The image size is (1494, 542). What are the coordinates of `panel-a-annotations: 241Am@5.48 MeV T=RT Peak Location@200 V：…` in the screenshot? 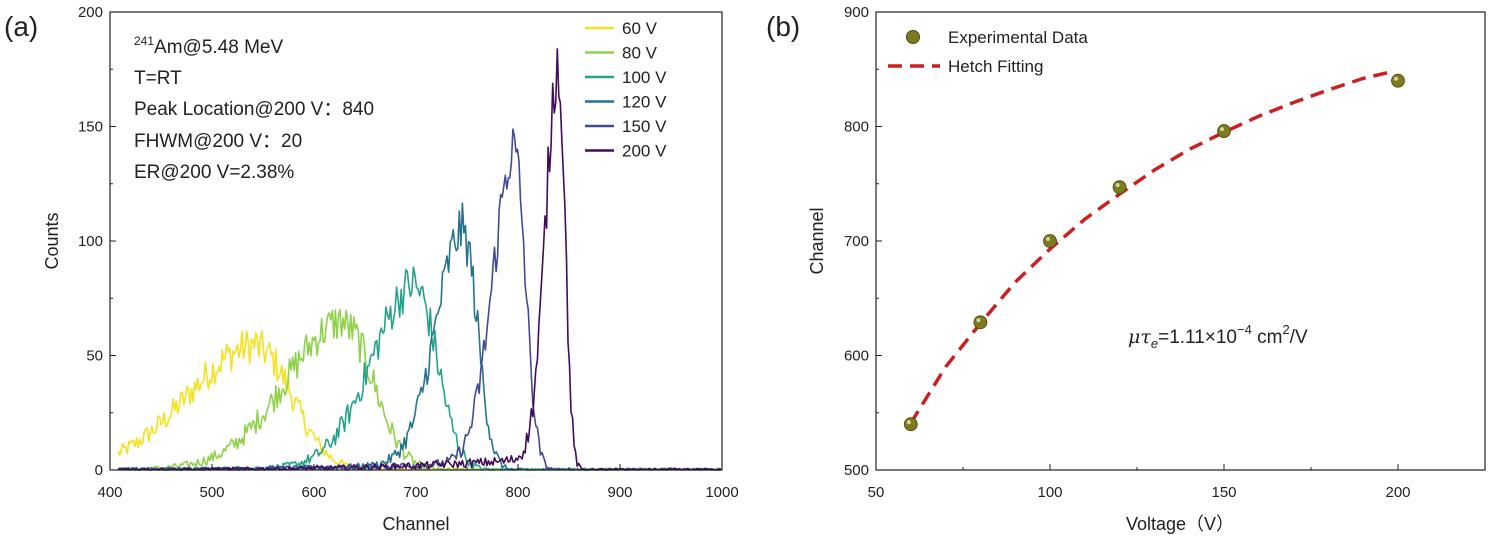 It's located at (254, 108).